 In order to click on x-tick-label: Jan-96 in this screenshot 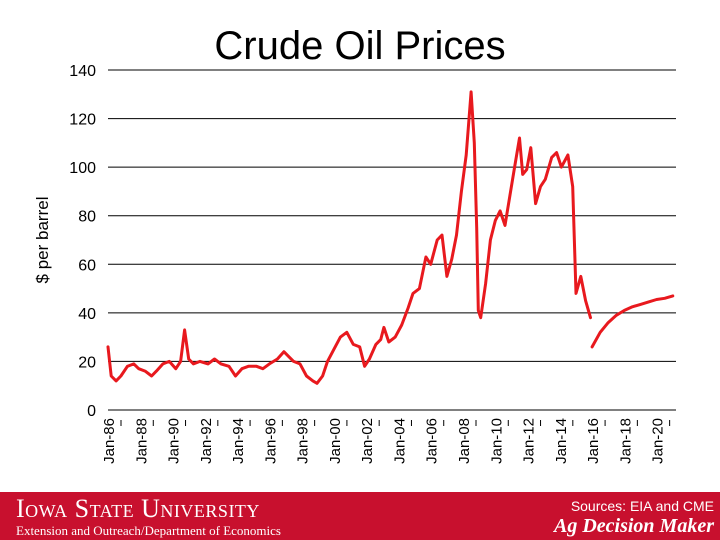, I will do `click(270, 441)`.